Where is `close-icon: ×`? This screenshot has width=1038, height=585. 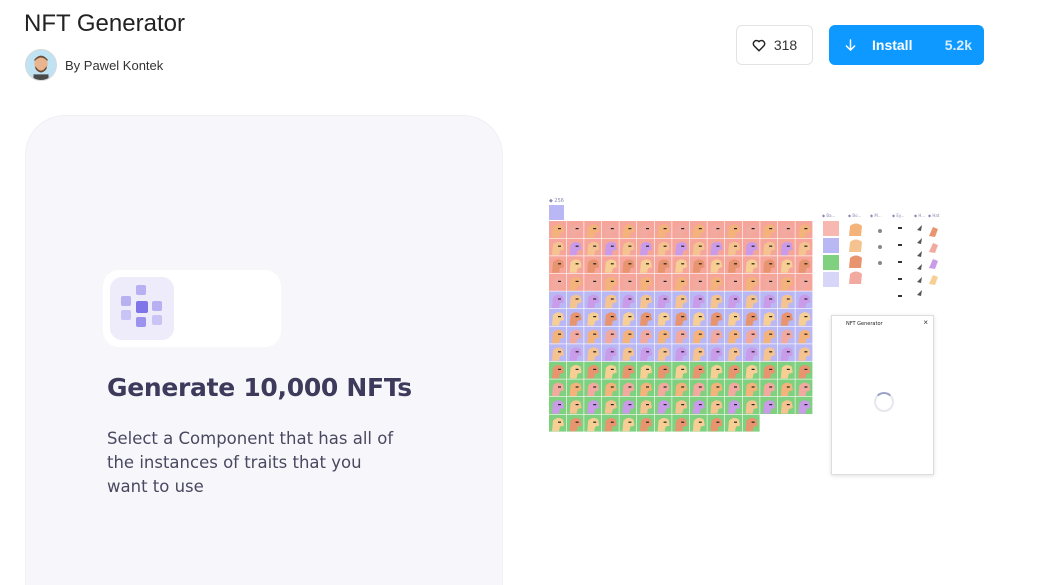
close-icon: × is located at coordinates (925, 322).